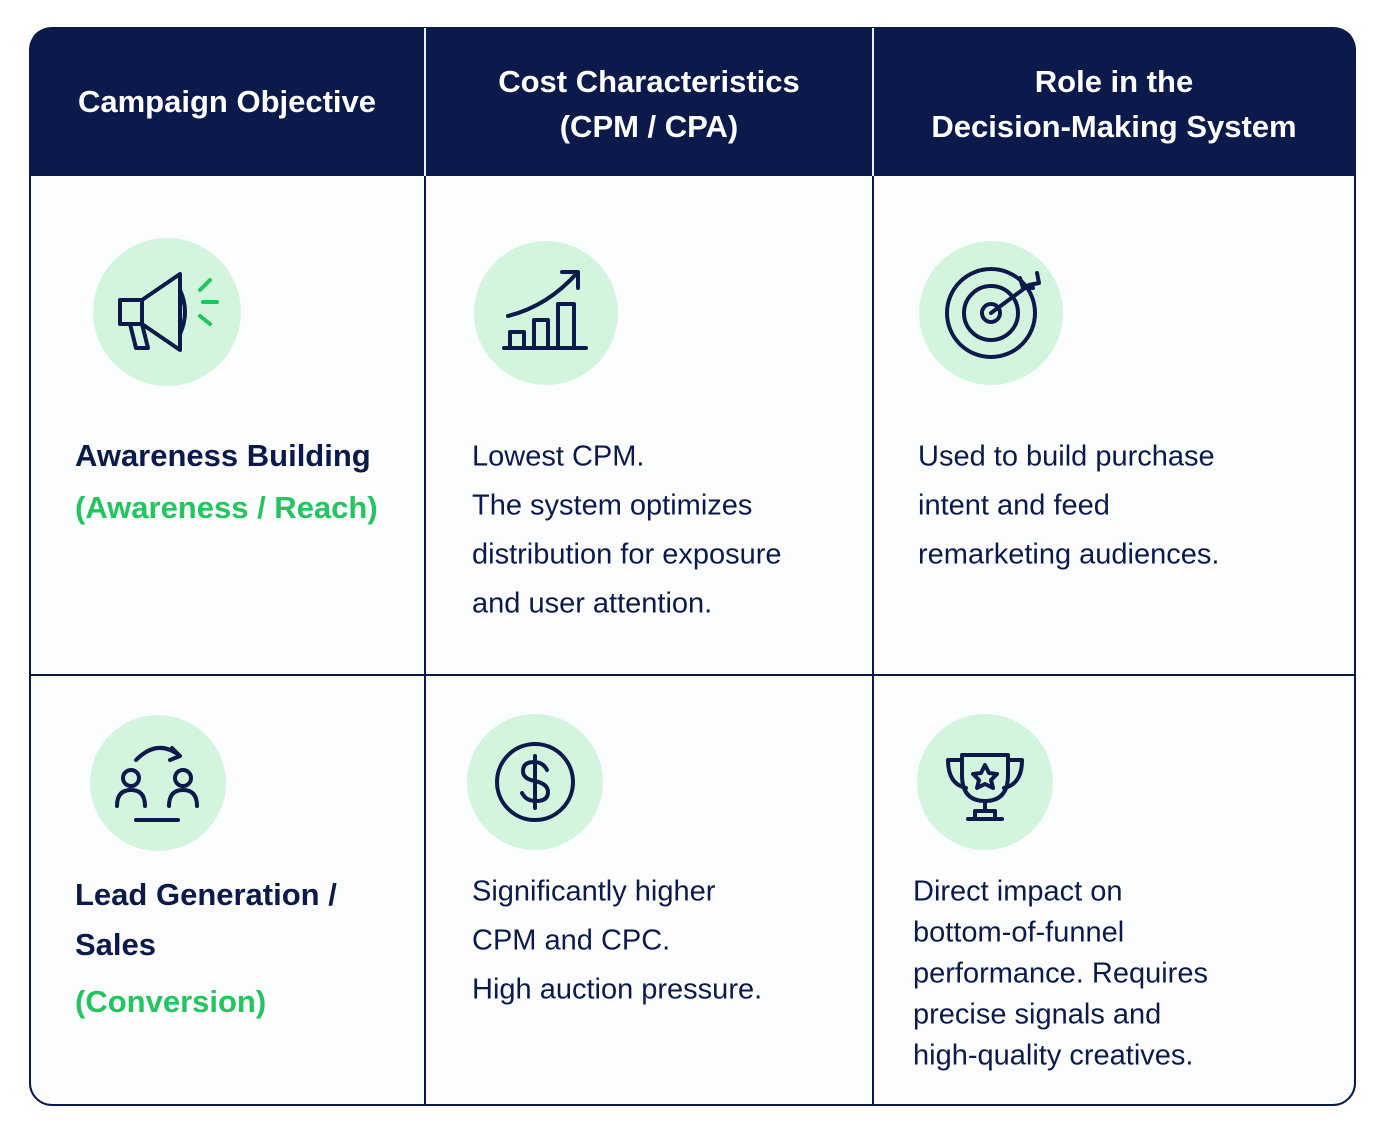 The height and width of the screenshot is (1135, 1386). I want to click on dollar-icon, so click(535, 782).